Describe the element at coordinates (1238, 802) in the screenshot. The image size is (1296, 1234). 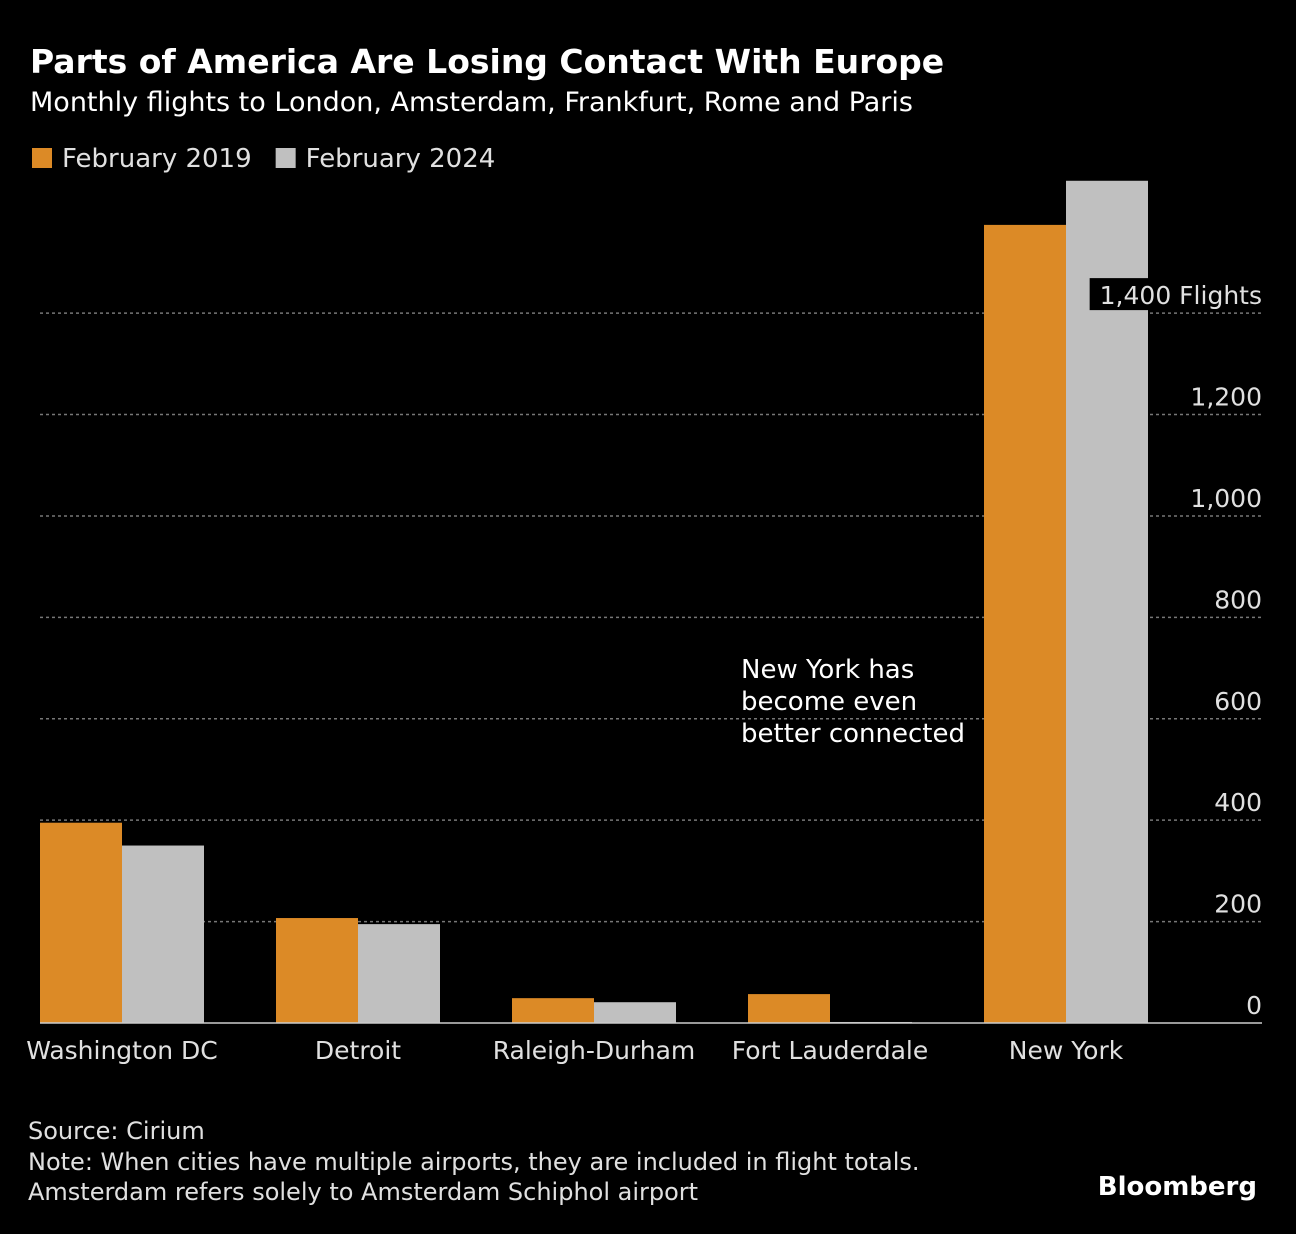
I see `y-tick-label: 400` at that location.